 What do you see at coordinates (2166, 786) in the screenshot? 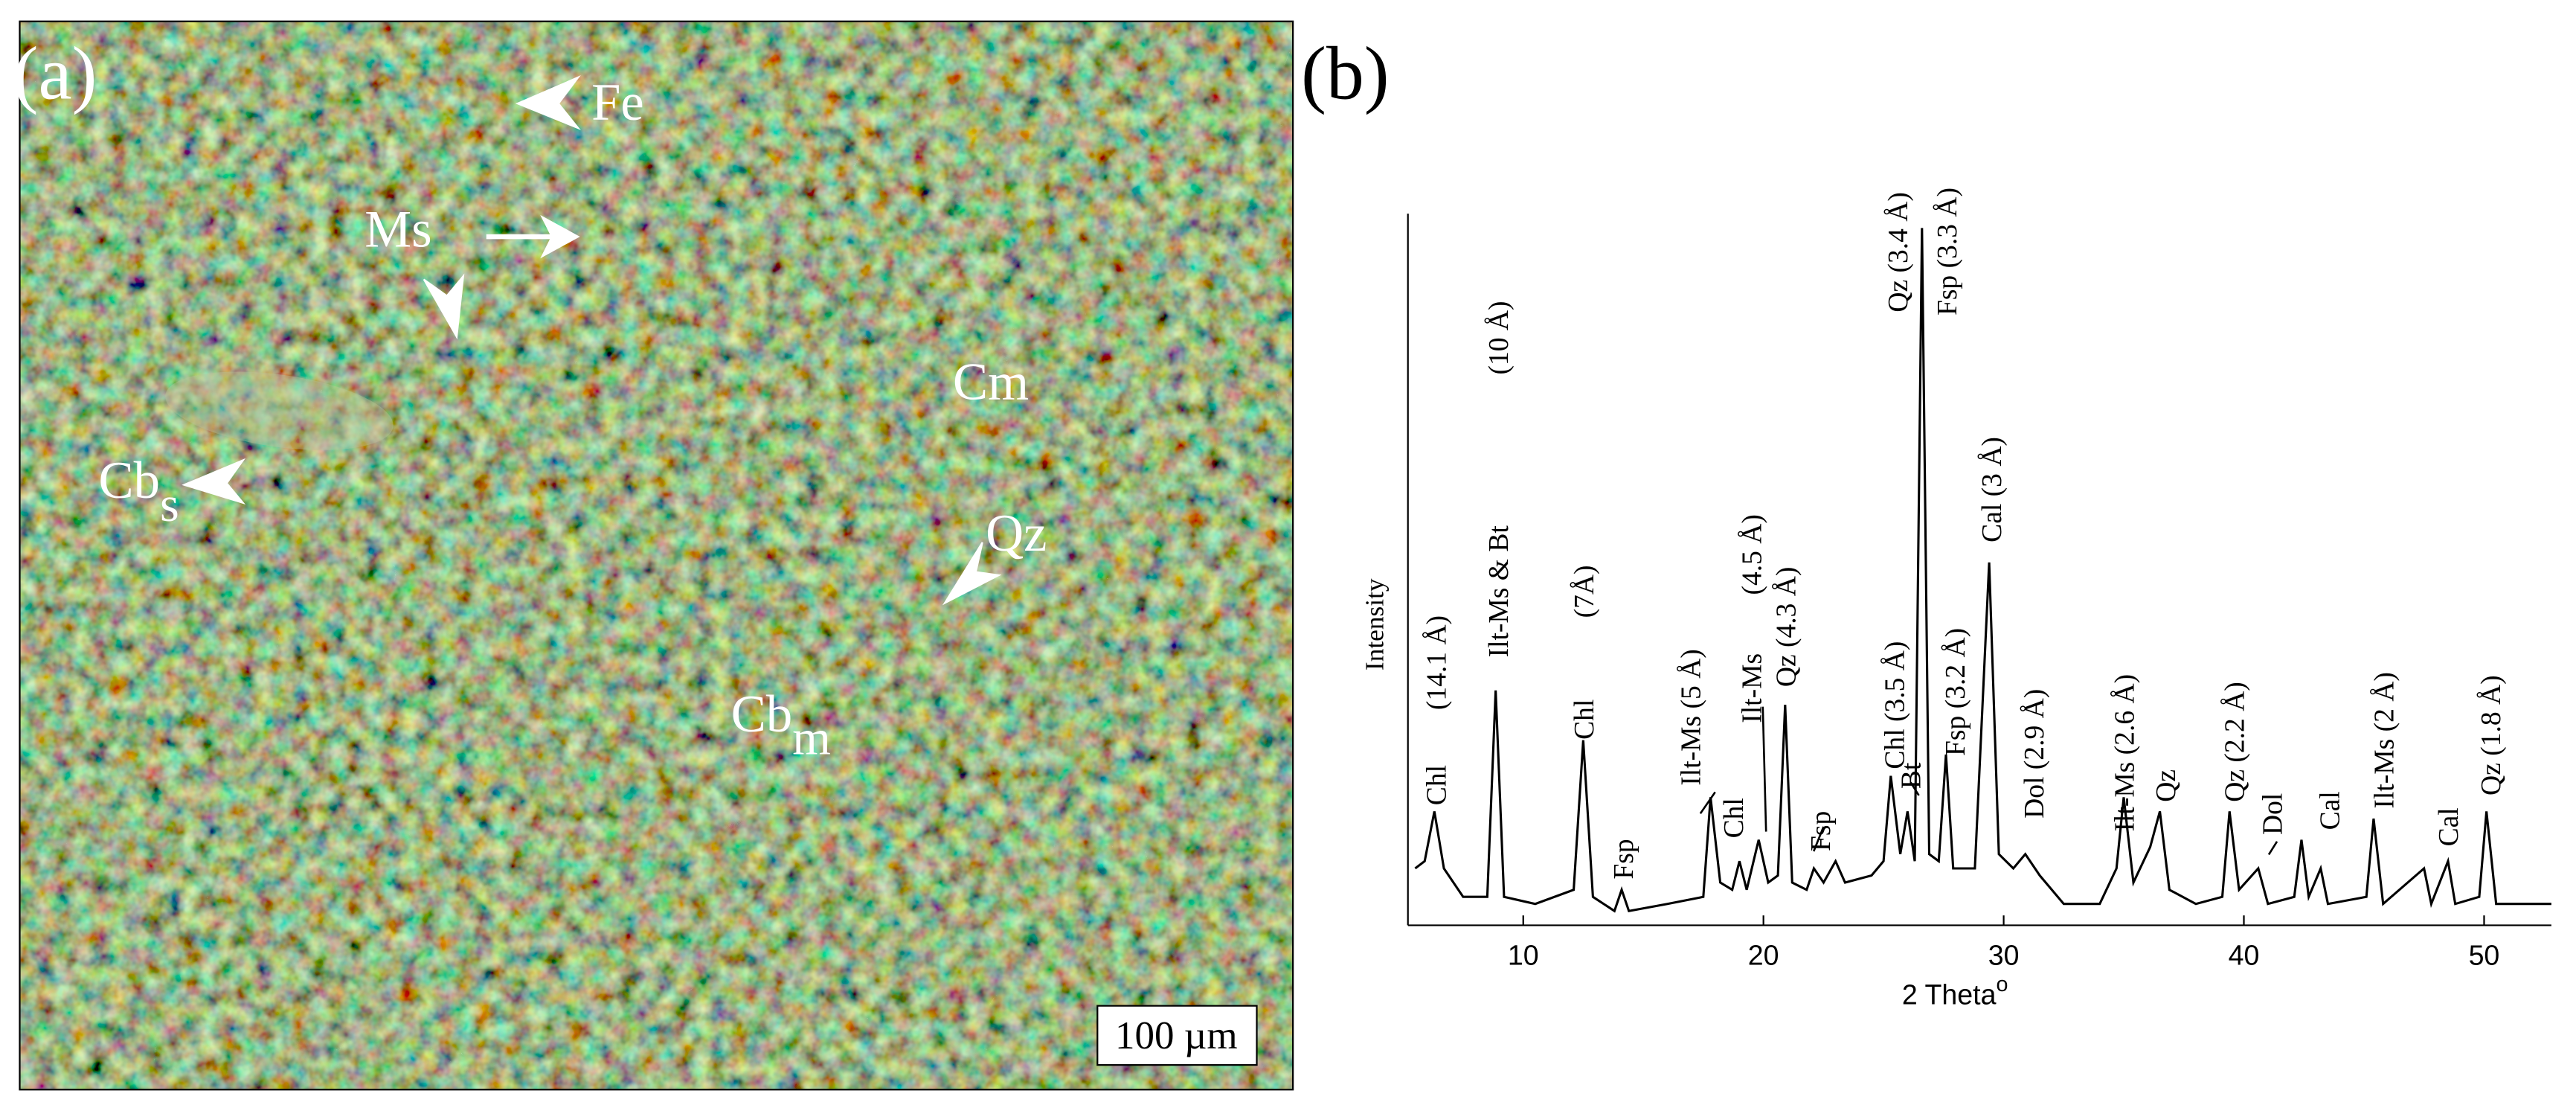
I see `peak-label: Qz` at bounding box center [2166, 786].